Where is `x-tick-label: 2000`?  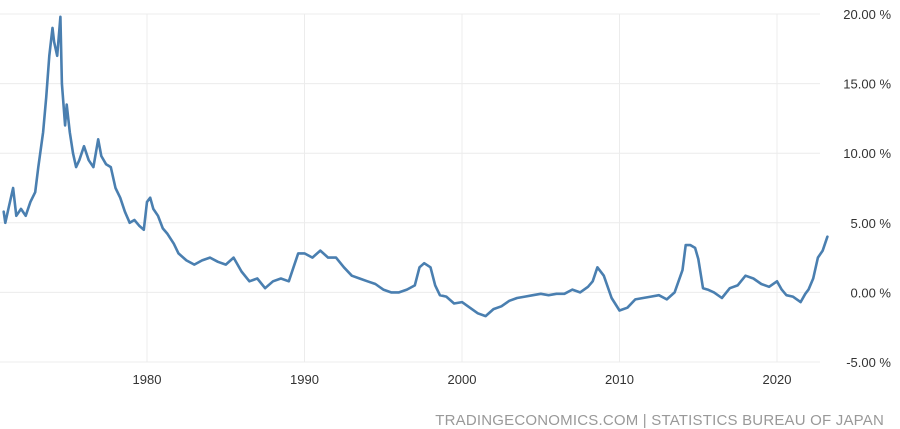
x-tick-label: 2000 is located at coordinates (462, 379).